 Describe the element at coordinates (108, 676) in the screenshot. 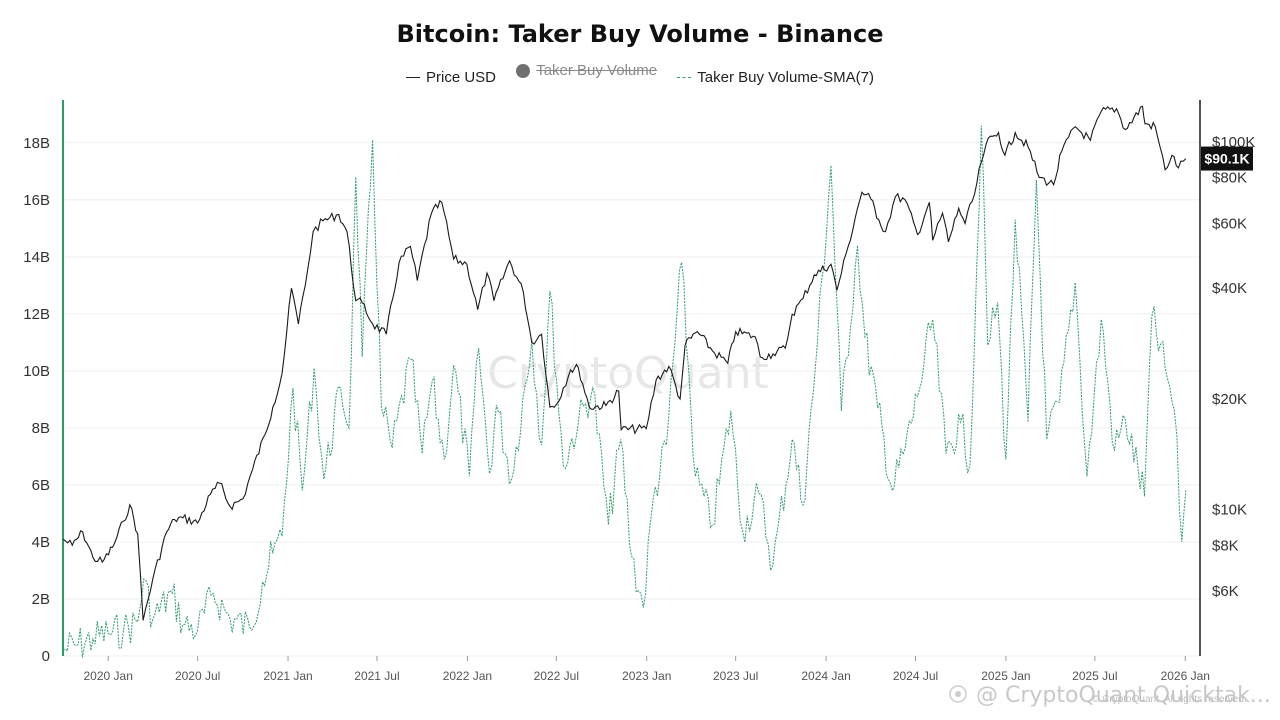

I see `x-tick-label: 2020 Jan` at that location.